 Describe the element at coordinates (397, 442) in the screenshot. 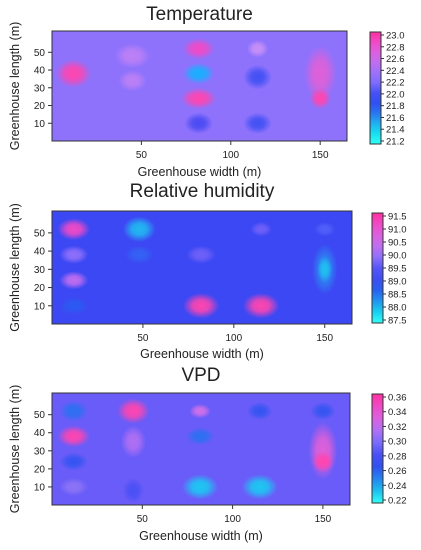

I see `colorbar-tick-label: 0.30` at that location.